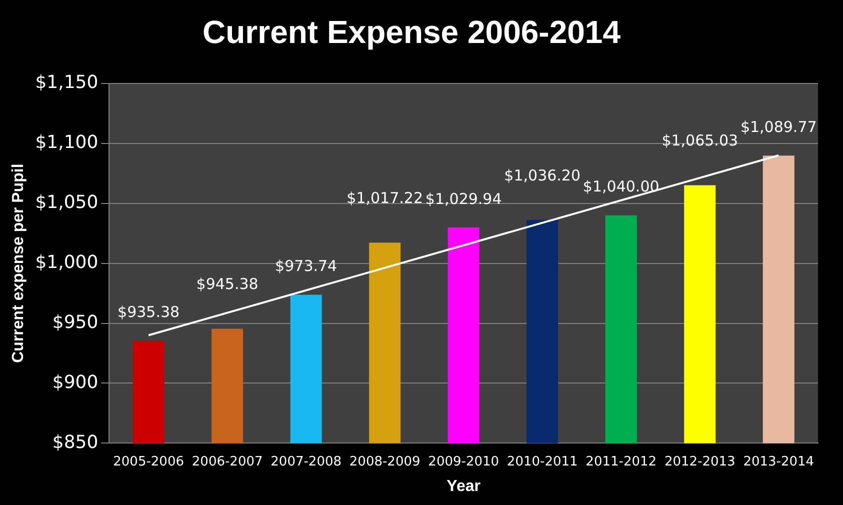 This screenshot has width=843, height=505. Describe the element at coordinates (621, 462) in the screenshot. I see `x-tick-label: 2011-2012` at that location.